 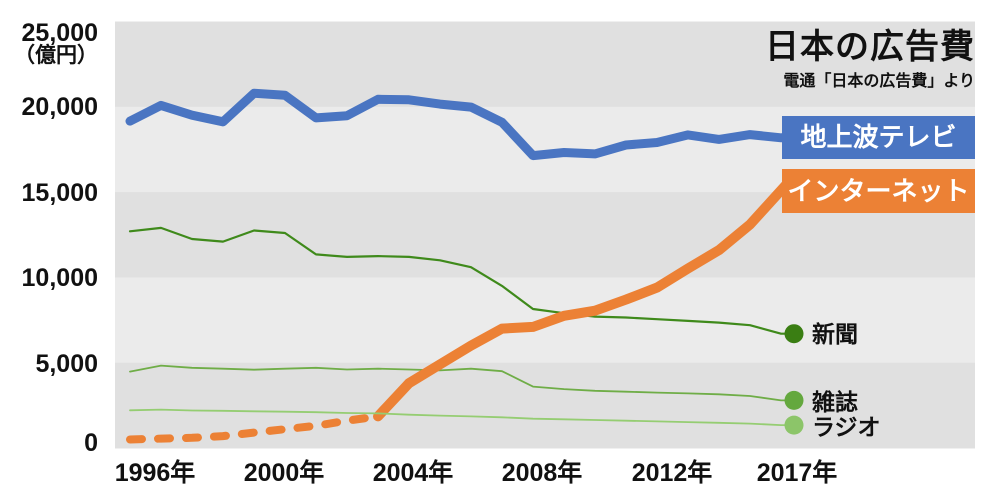 I want to click on y-axis-tick: 25,000, so click(x=59, y=33).